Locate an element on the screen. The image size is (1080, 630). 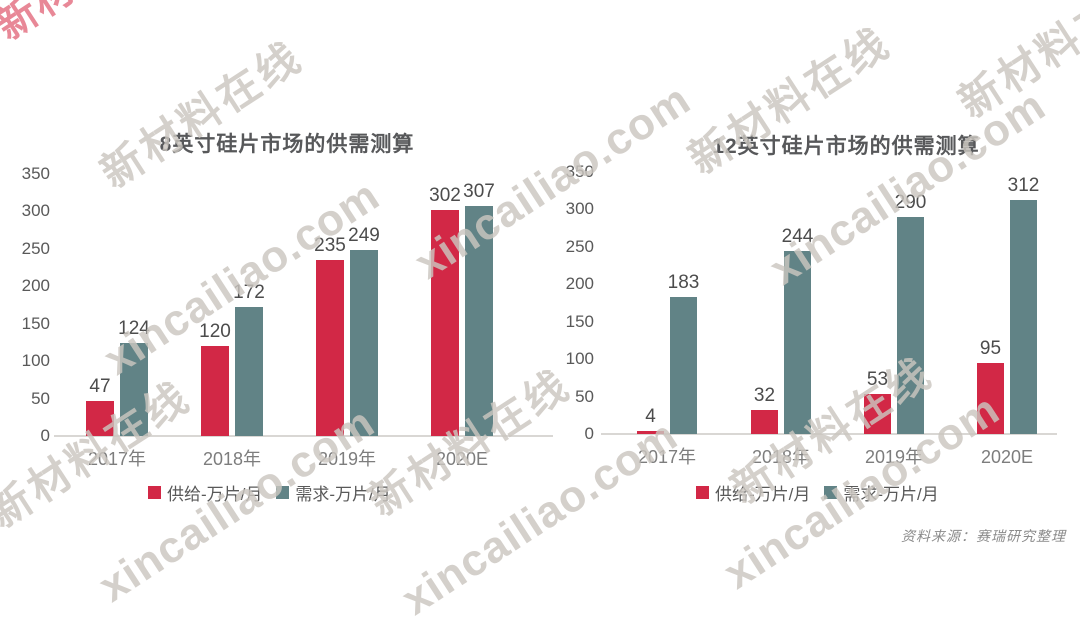
legend-12-inch: 供给-万片/月 需求-万片/月 is located at coordinates (824, 492).